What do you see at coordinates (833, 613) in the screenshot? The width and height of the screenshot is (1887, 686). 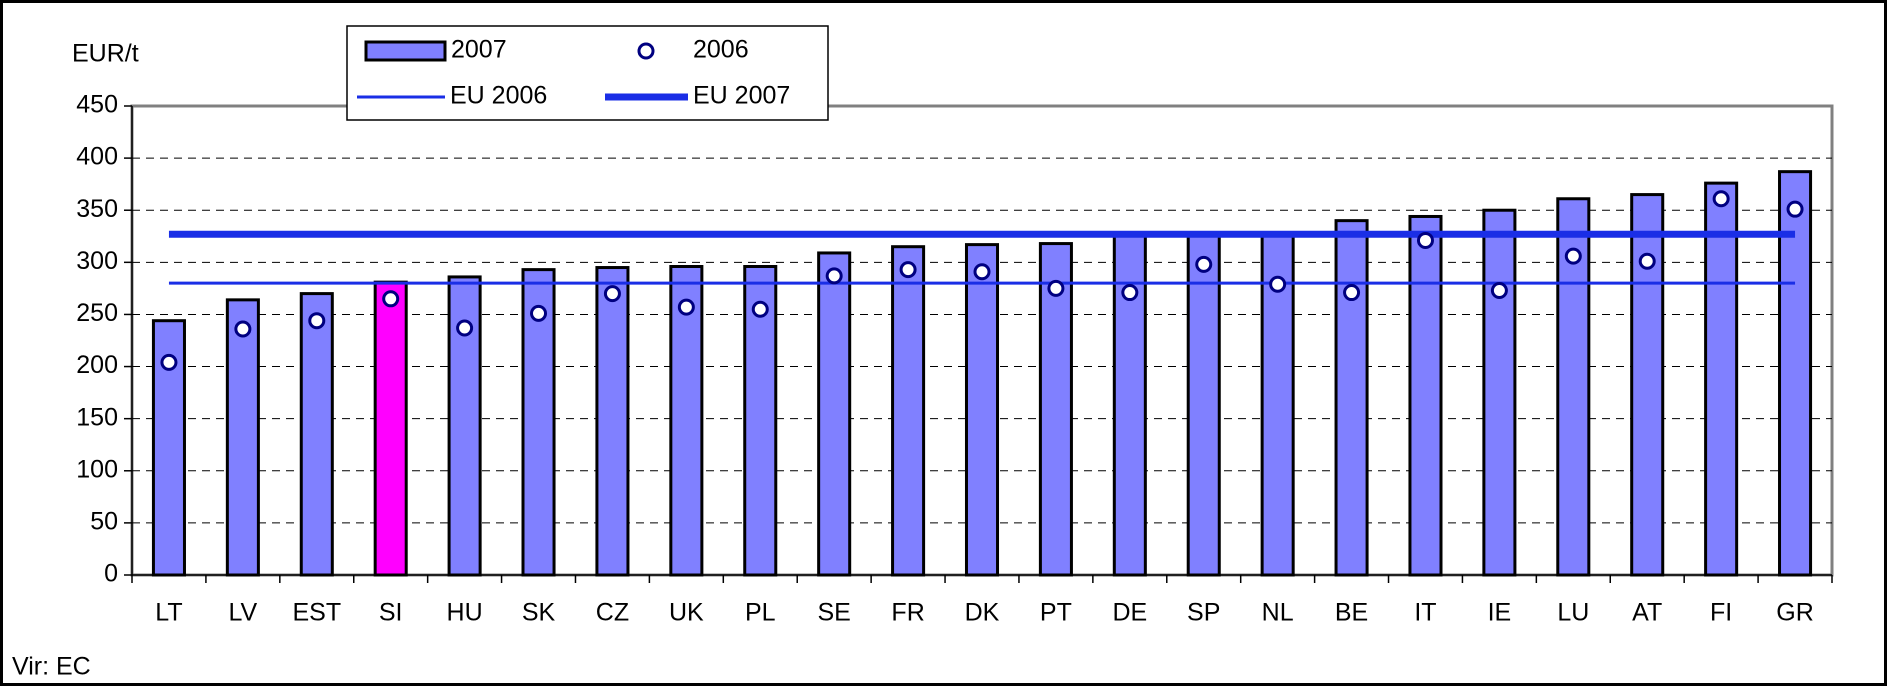 I see `x-tick-label: SE` at bounding box center [833, 613].